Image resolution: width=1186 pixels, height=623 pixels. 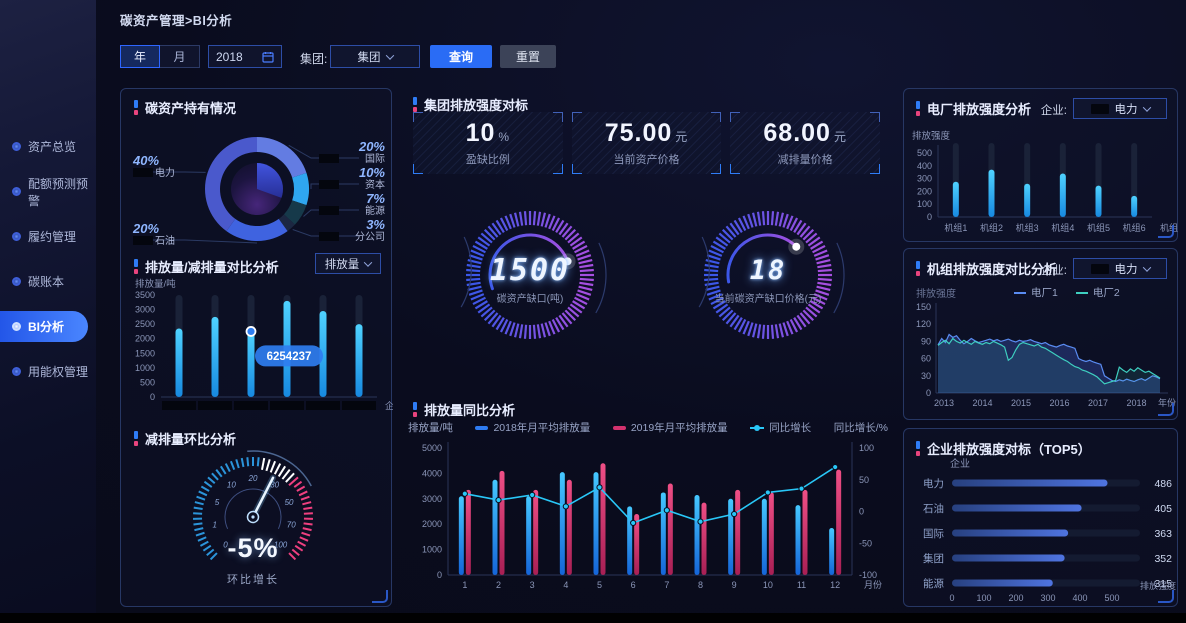 I want to click on svg-text: 3000, so click(x=145, y=310).